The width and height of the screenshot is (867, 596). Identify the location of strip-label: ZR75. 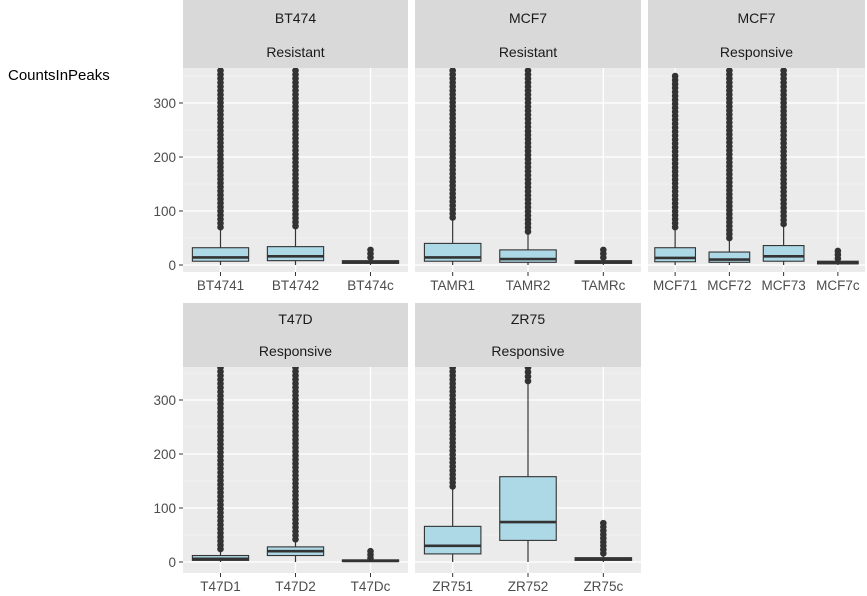
(528, 319).